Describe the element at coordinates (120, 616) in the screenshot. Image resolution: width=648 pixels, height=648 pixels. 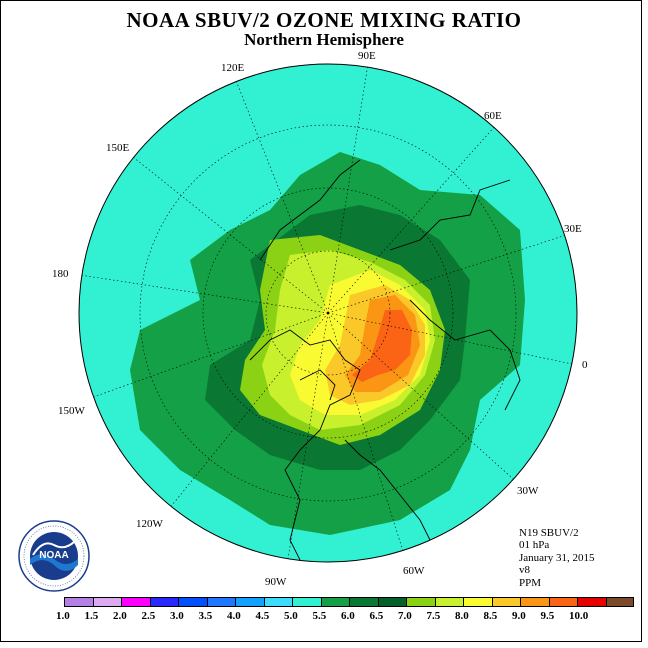
I see `colorbar-tick-label: 2.0` at that location.